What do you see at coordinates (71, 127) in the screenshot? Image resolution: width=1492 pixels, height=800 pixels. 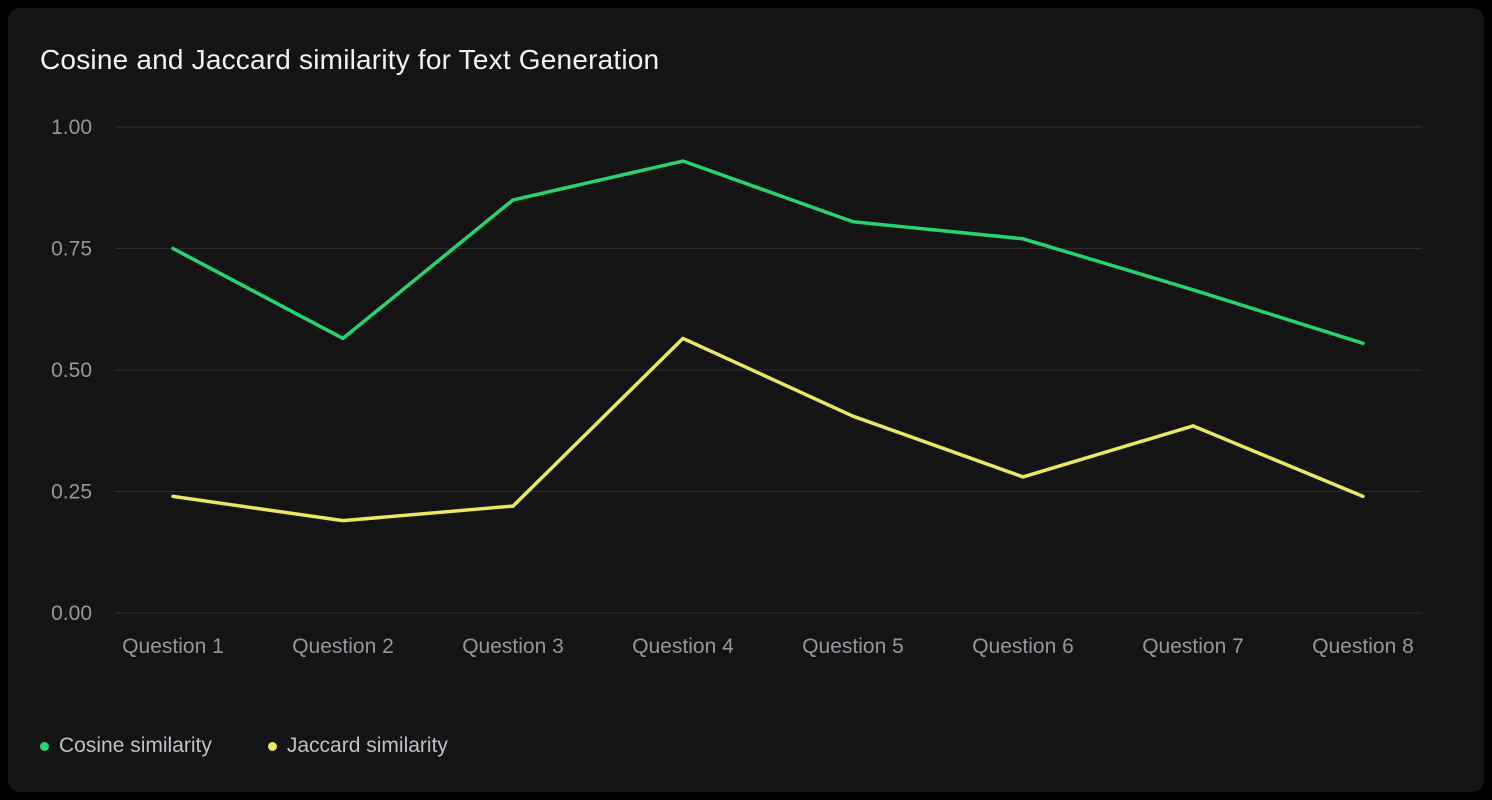 I see `y-tick-label: 1.00` at bounding box center [71, 127].